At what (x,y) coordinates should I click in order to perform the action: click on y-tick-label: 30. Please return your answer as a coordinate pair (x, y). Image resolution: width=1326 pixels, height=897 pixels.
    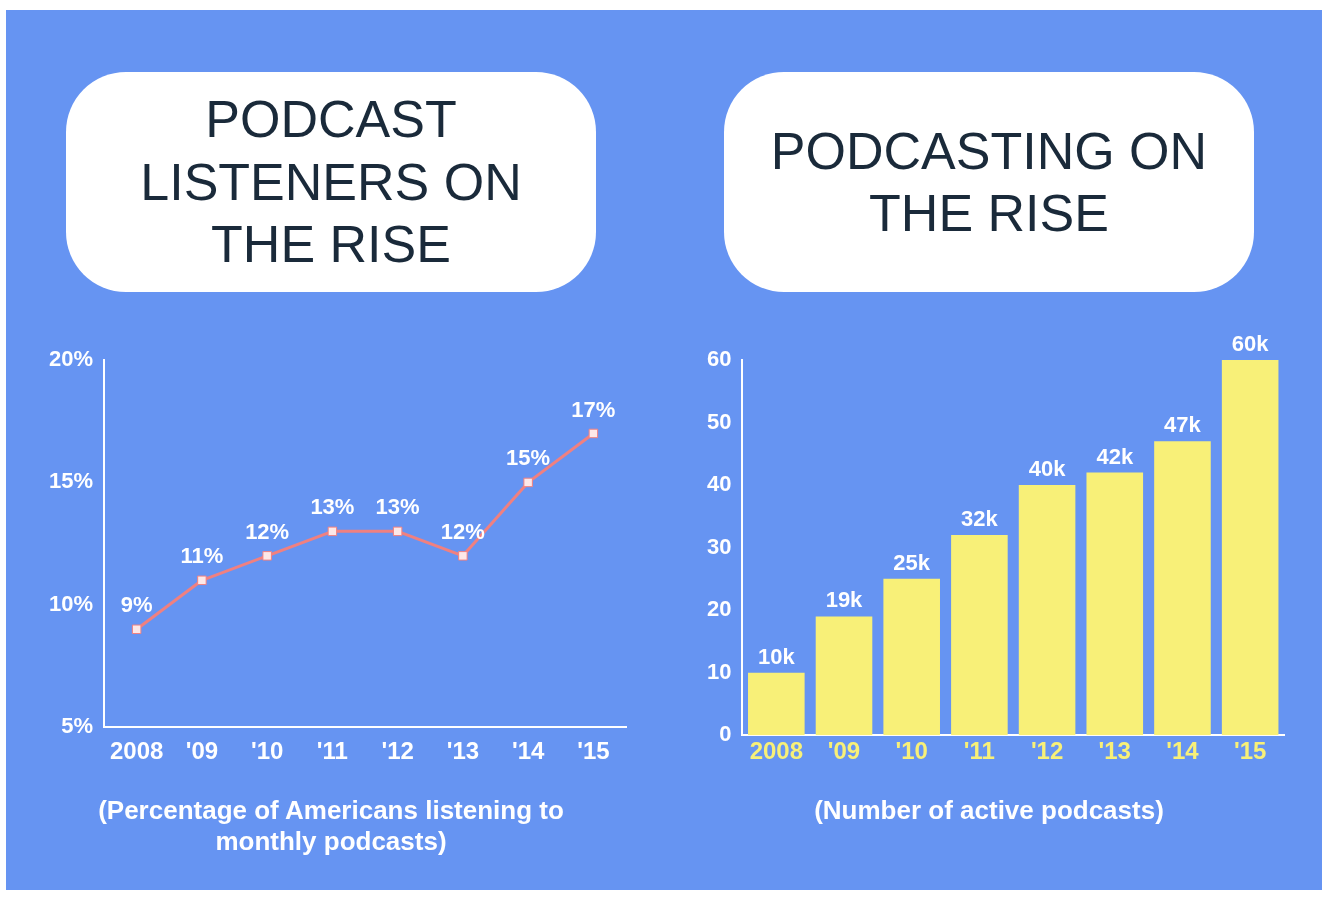
    Looking at the image, I should click on (719, 546).